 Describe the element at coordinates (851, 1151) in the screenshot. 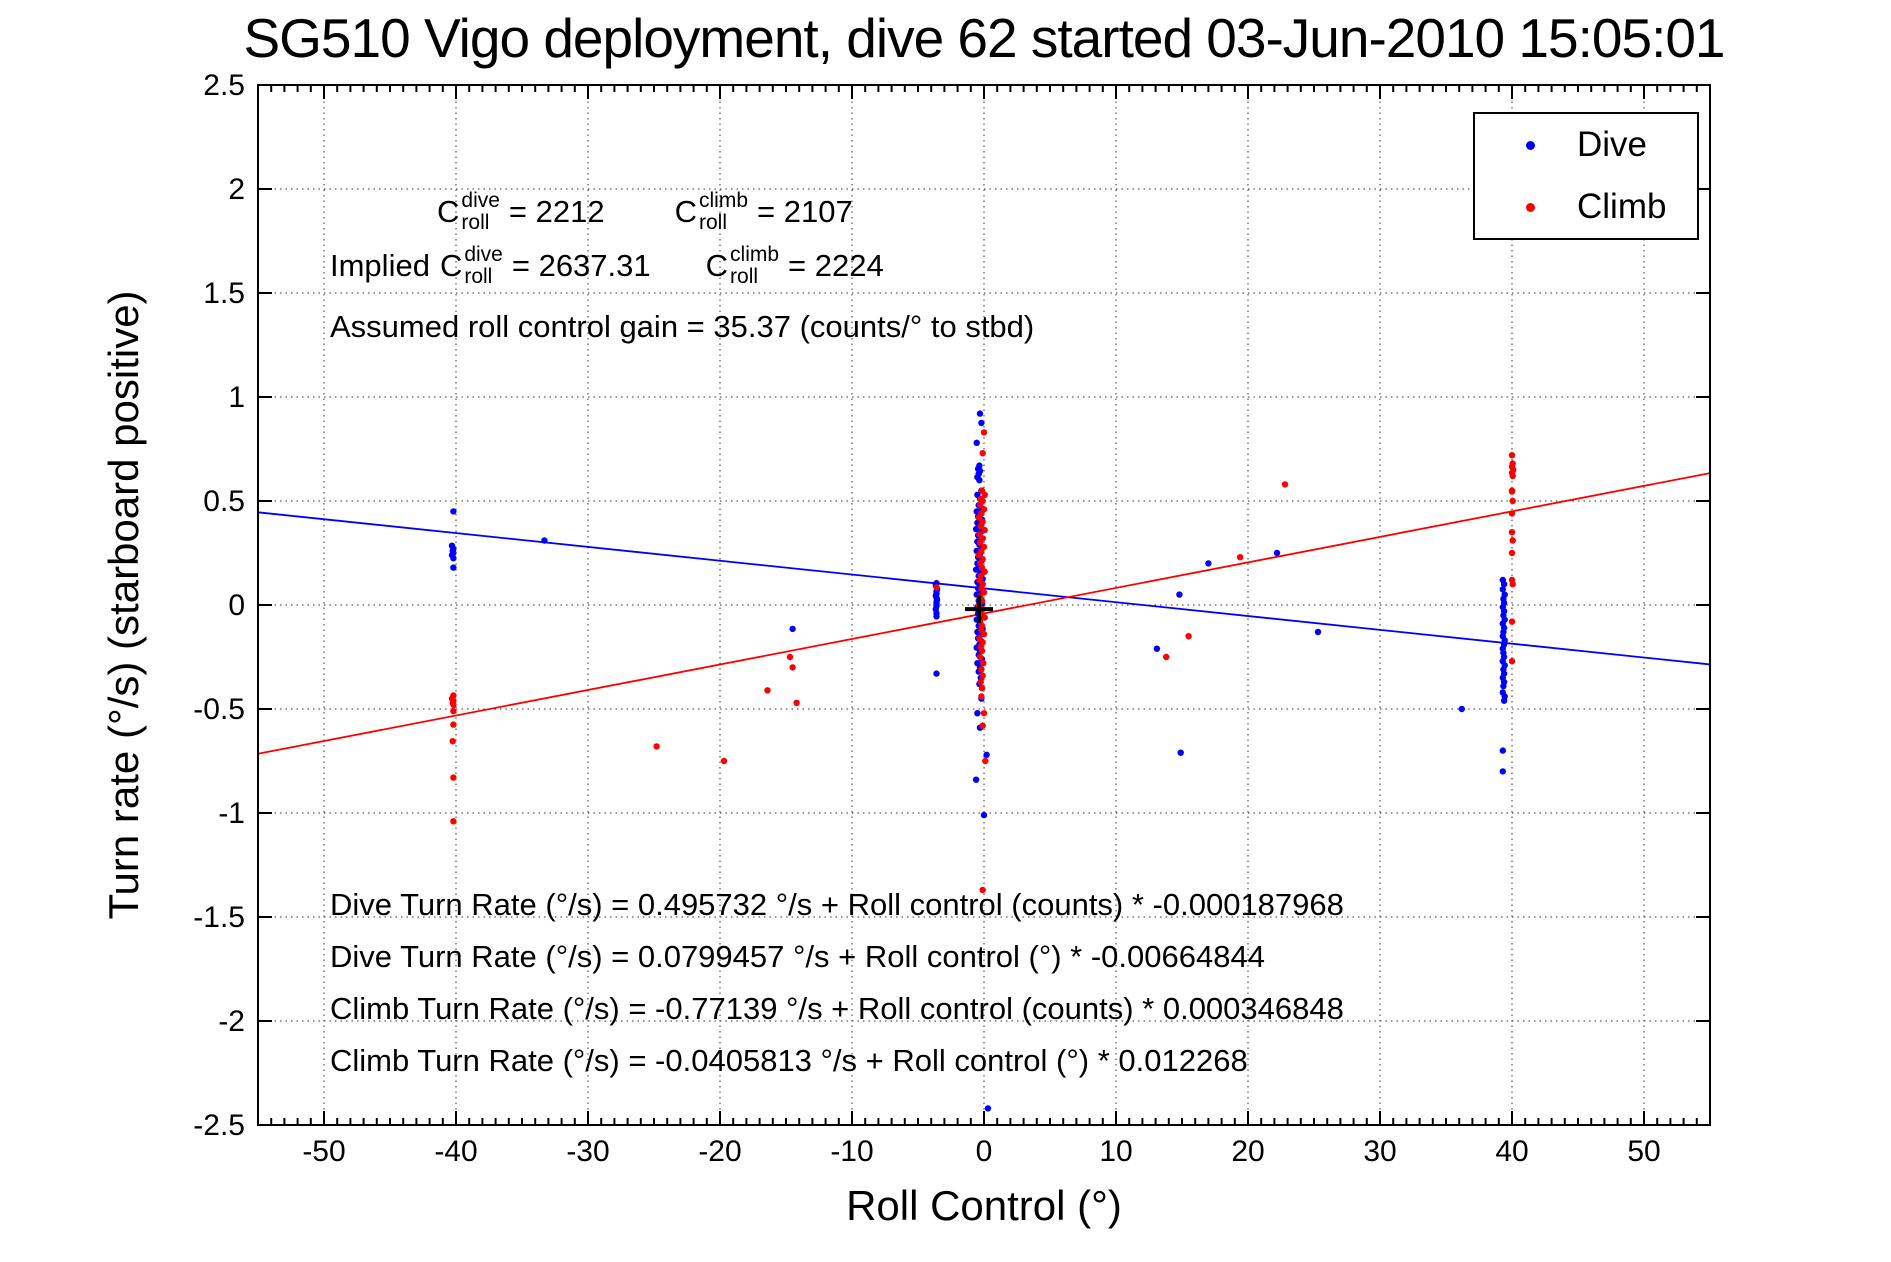

I see `svg-text: -10` at that location.